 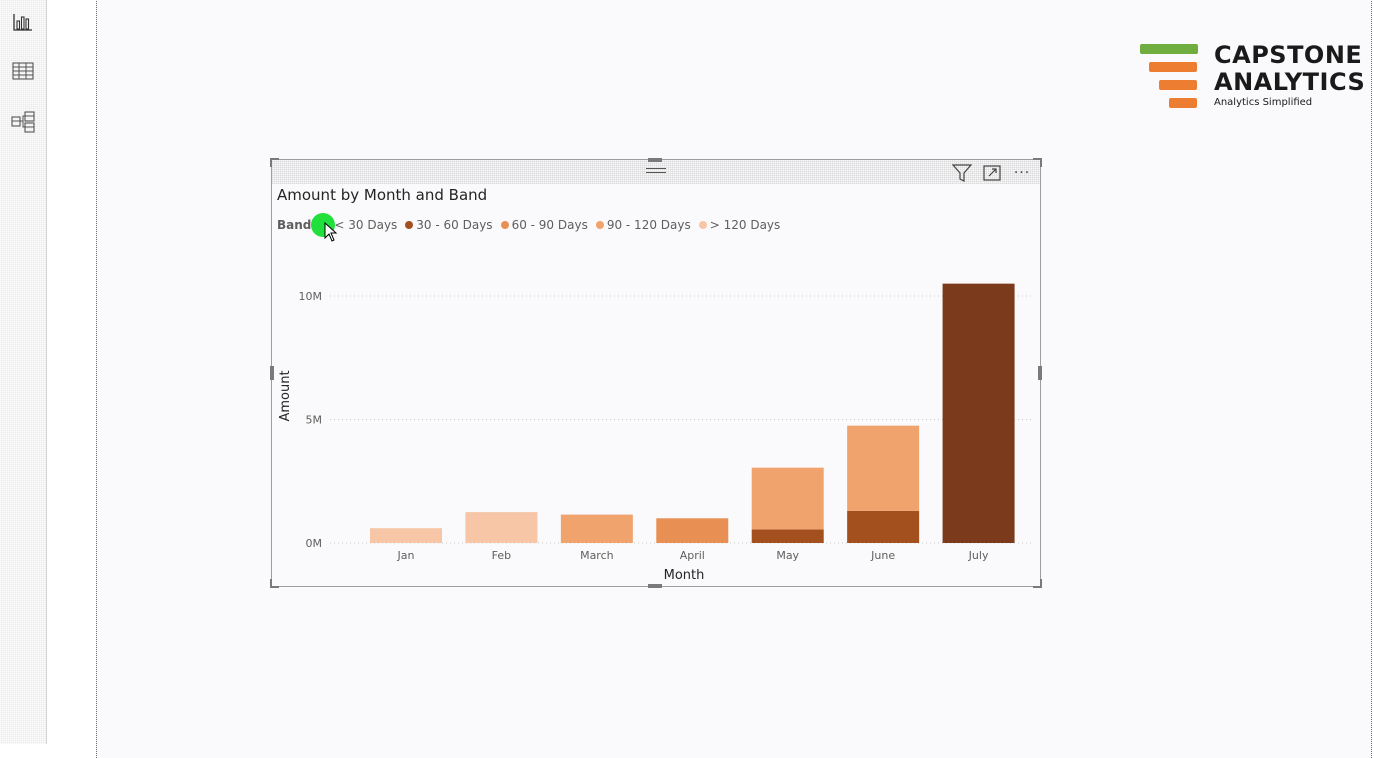 What do you see at coordinates (331, 232) in the screenshot?
I see `mouse-cursor-icon` at bounding box center [331, 232].